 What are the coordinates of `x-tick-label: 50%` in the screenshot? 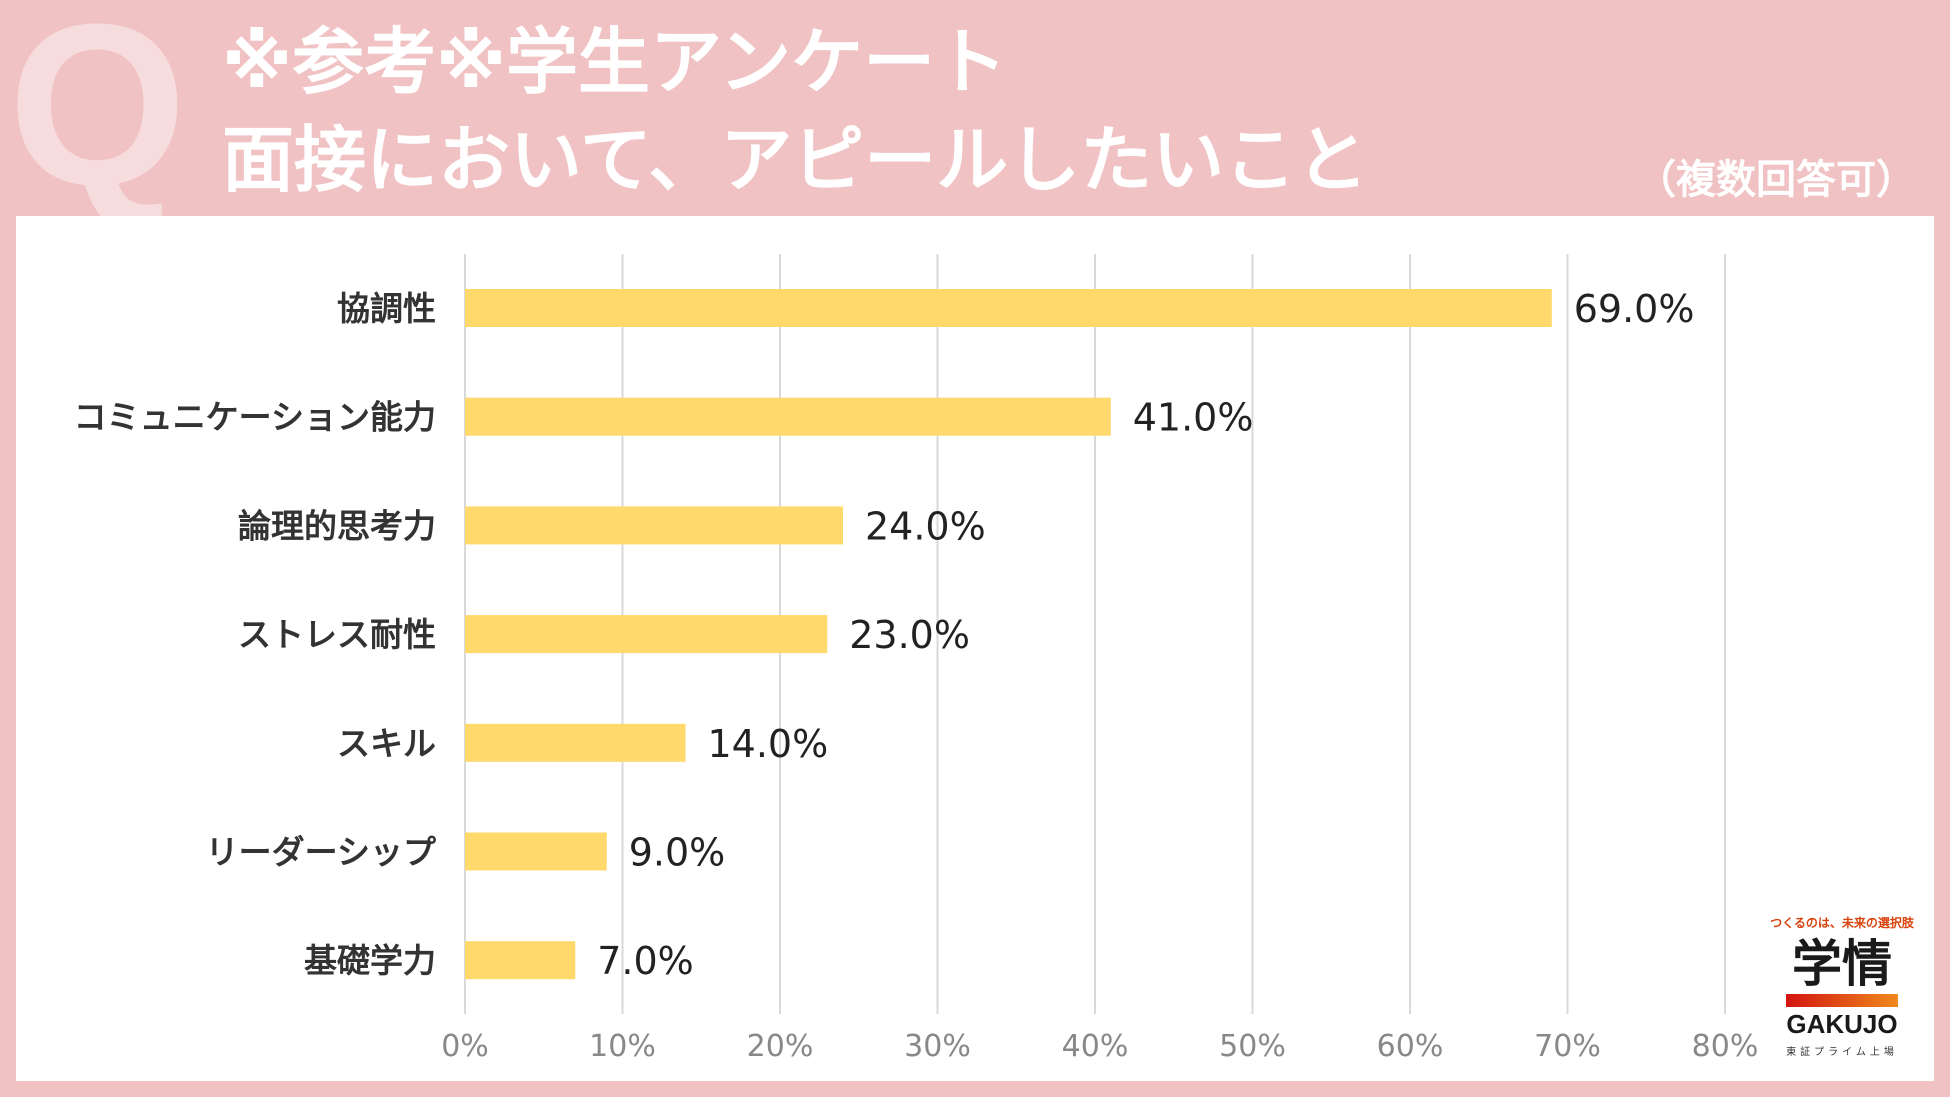 It's located at (1252, 1046).